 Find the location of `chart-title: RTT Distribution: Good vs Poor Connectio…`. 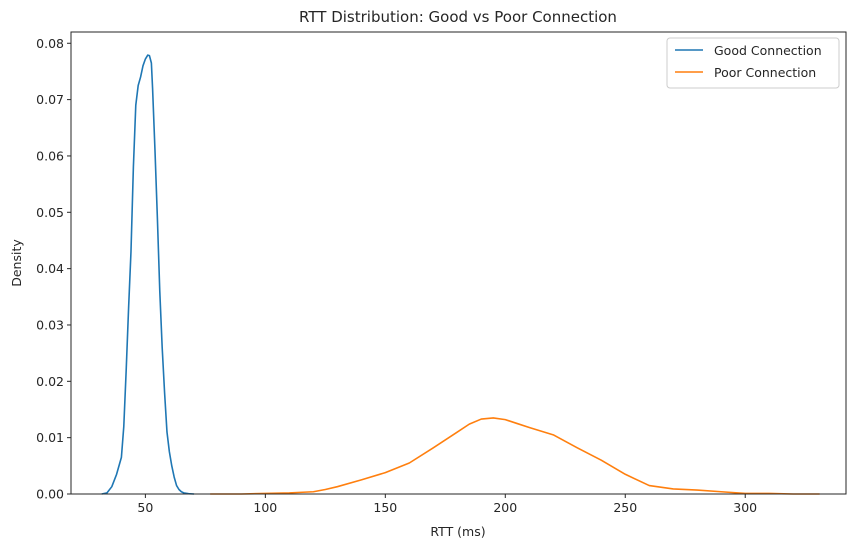

chart-title: RTT Distribution: Good vs Poor Connectio… is located at coordinates (458, 17).